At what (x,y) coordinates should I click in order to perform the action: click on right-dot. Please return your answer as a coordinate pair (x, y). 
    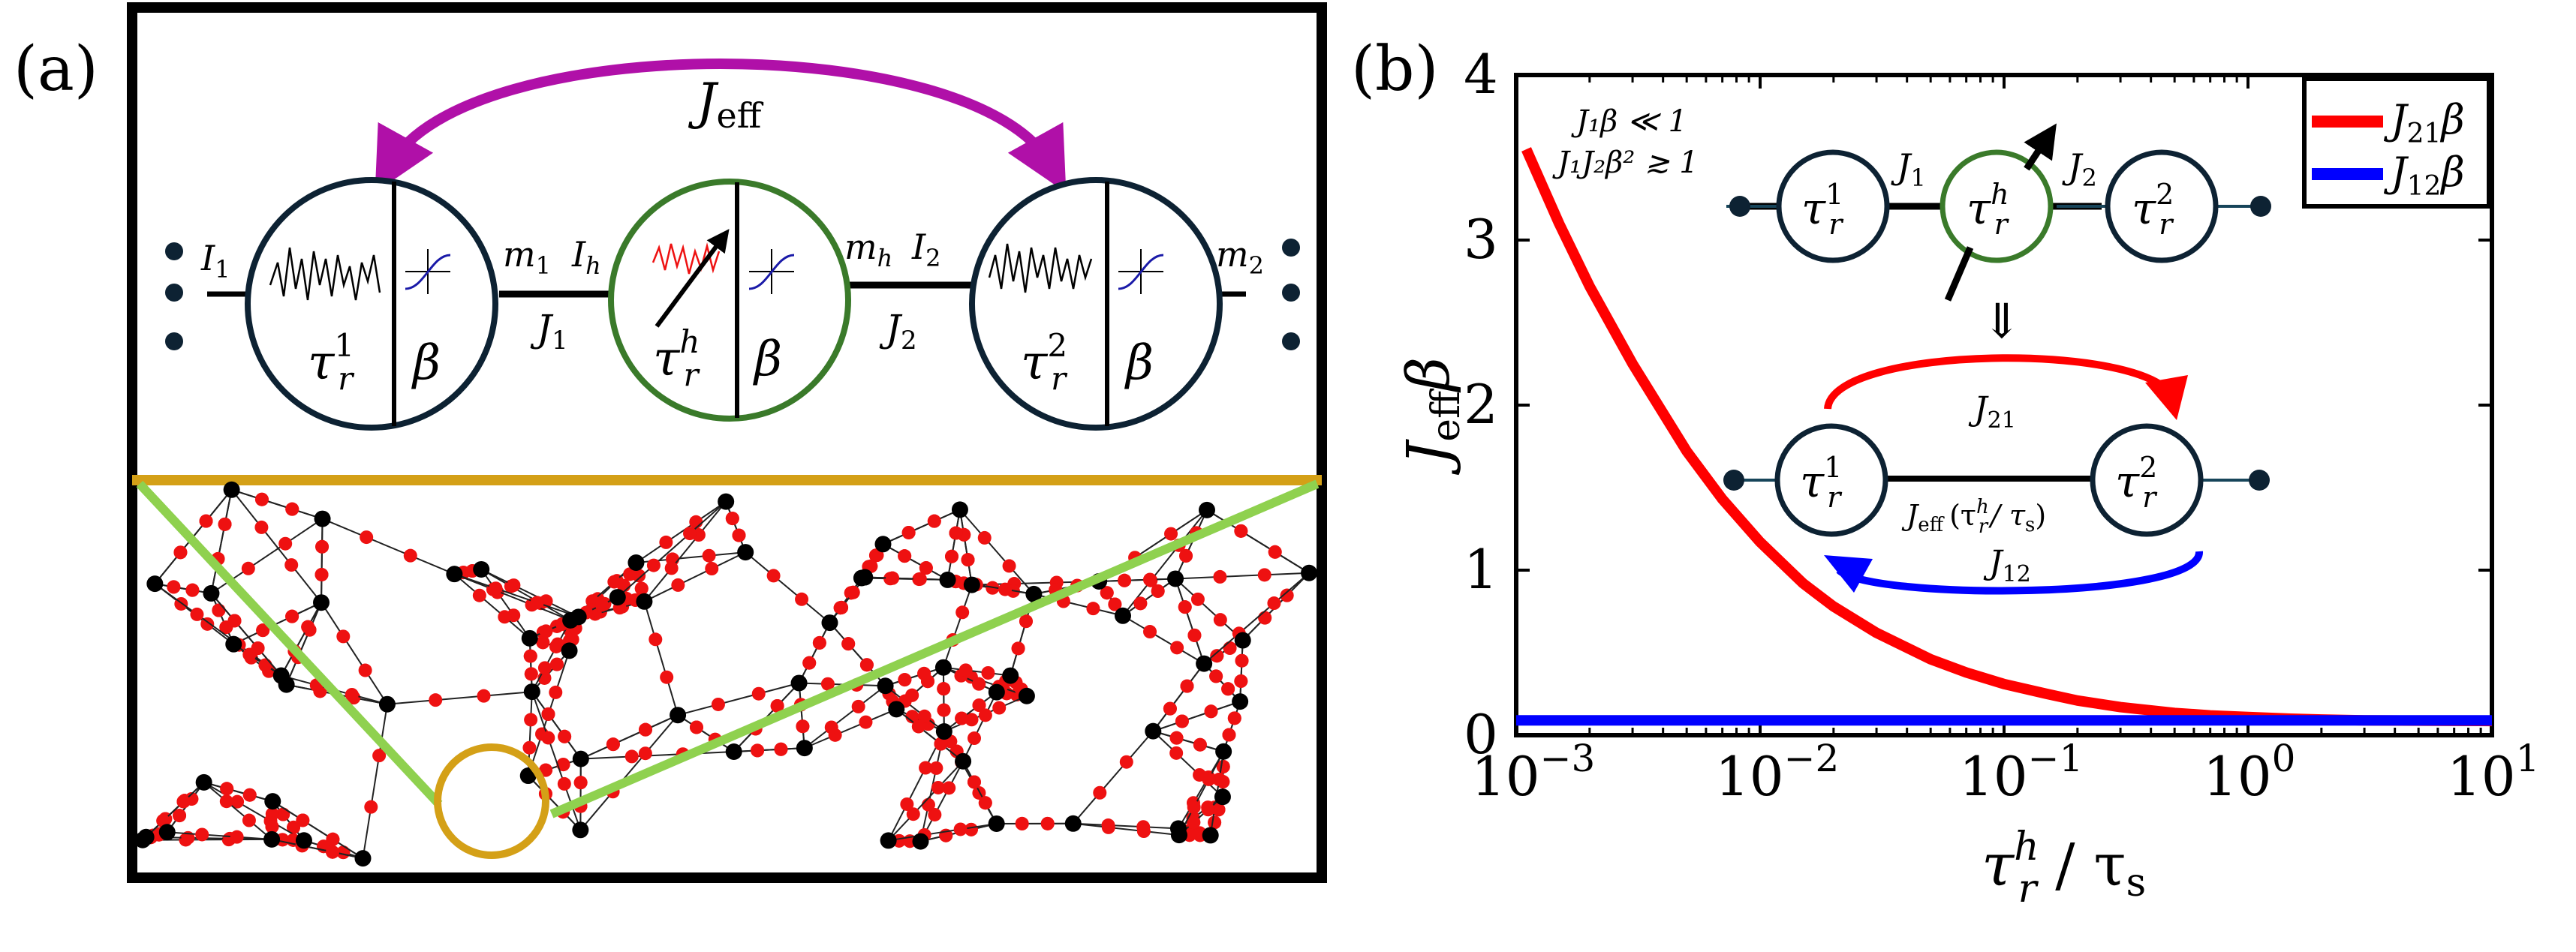
    Looking at the image, I should click on (1291, 341).